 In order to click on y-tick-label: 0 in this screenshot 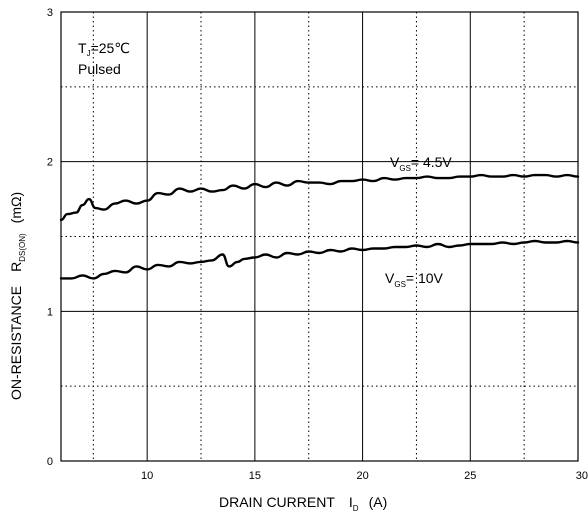, I will do `click(50, 462)`.